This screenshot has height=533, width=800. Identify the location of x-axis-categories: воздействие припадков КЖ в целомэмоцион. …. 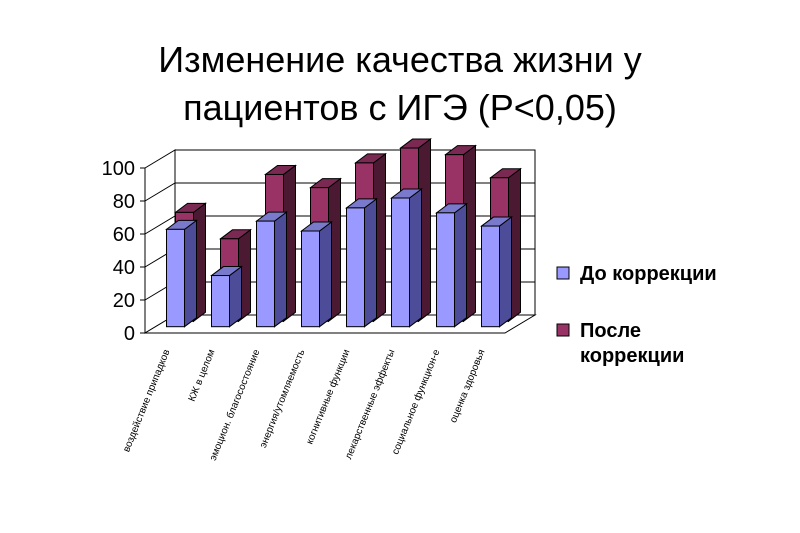
(304, 404).